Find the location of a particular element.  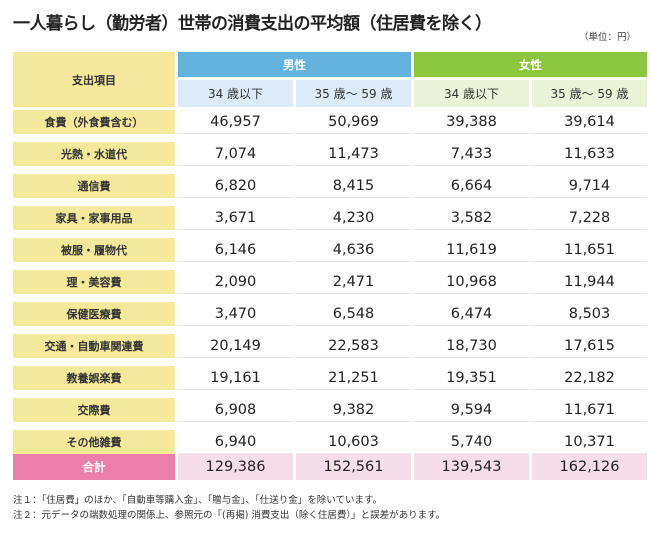

row-label: 保健医療費 is located at coordinates (94, 314).